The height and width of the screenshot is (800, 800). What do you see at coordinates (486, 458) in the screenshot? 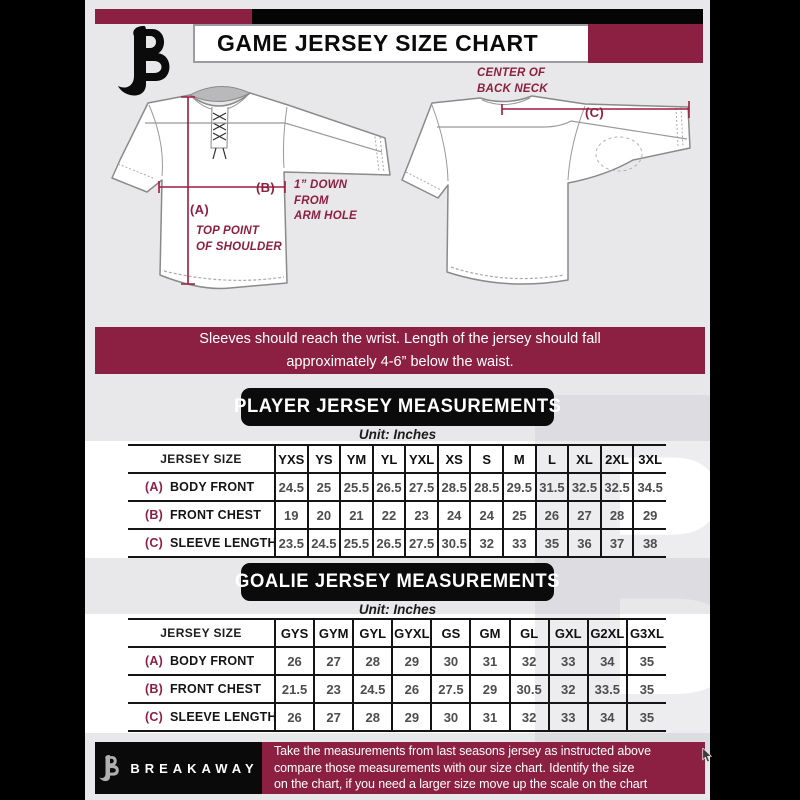
I see `size-header-cell: S` at bounding box center [486, 458].